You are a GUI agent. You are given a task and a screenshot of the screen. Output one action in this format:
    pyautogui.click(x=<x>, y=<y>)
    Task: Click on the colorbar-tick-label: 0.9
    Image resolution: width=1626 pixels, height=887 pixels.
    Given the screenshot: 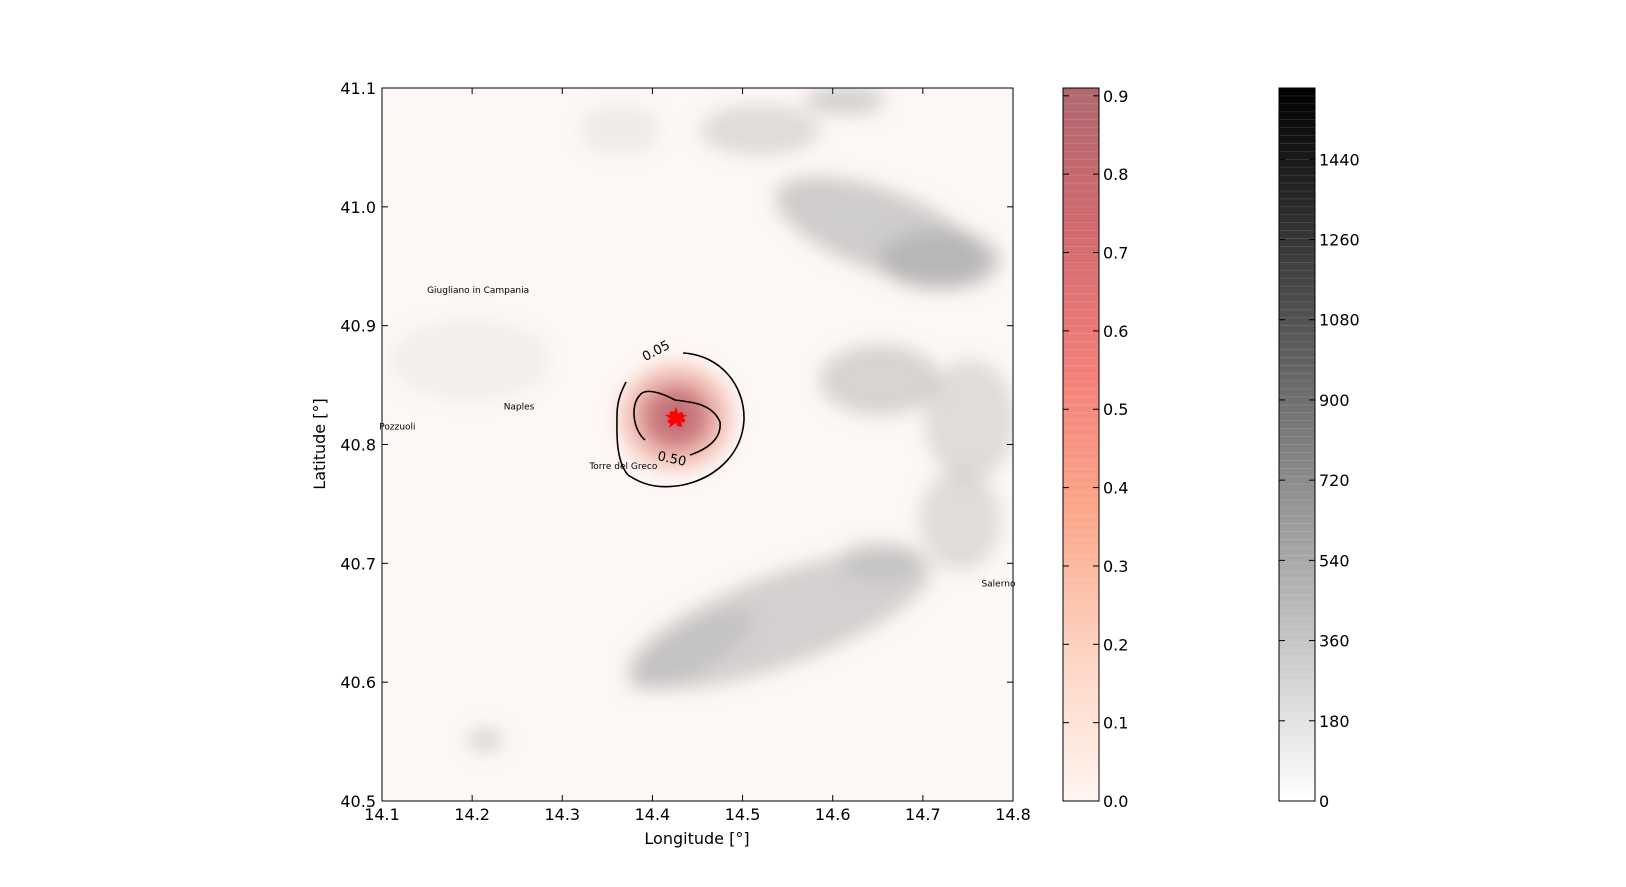 What is the action you would take?
    pyautogui.click(x=1115, y=96)
    